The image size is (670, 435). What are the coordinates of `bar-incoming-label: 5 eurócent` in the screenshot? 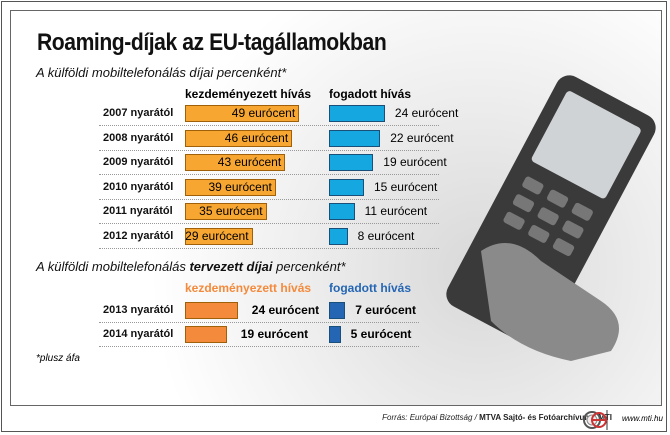 It's located at (381, 334).